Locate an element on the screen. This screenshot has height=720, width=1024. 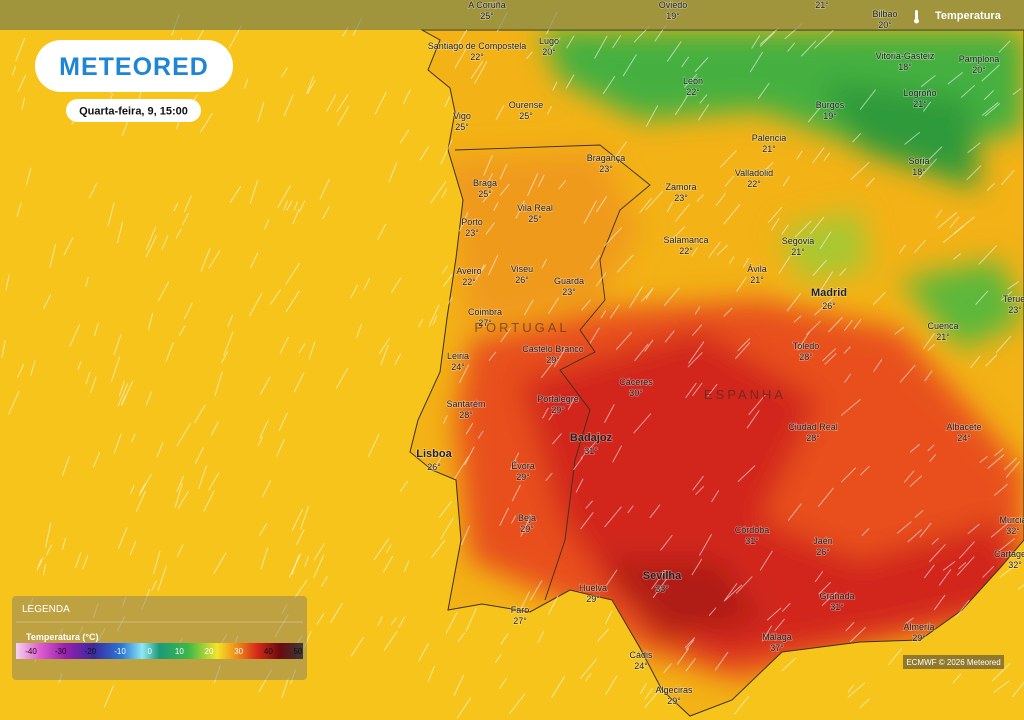
city-name: Vigo is located at coordinates (462, 116).